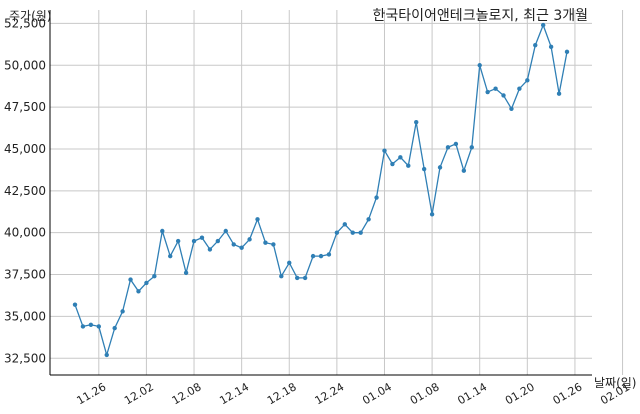 This screenshot has height=414, width=640. Describe the element at coordinates (30, 16) in the screenshot. I see `y-axis-label: 주가(원)` at that location.